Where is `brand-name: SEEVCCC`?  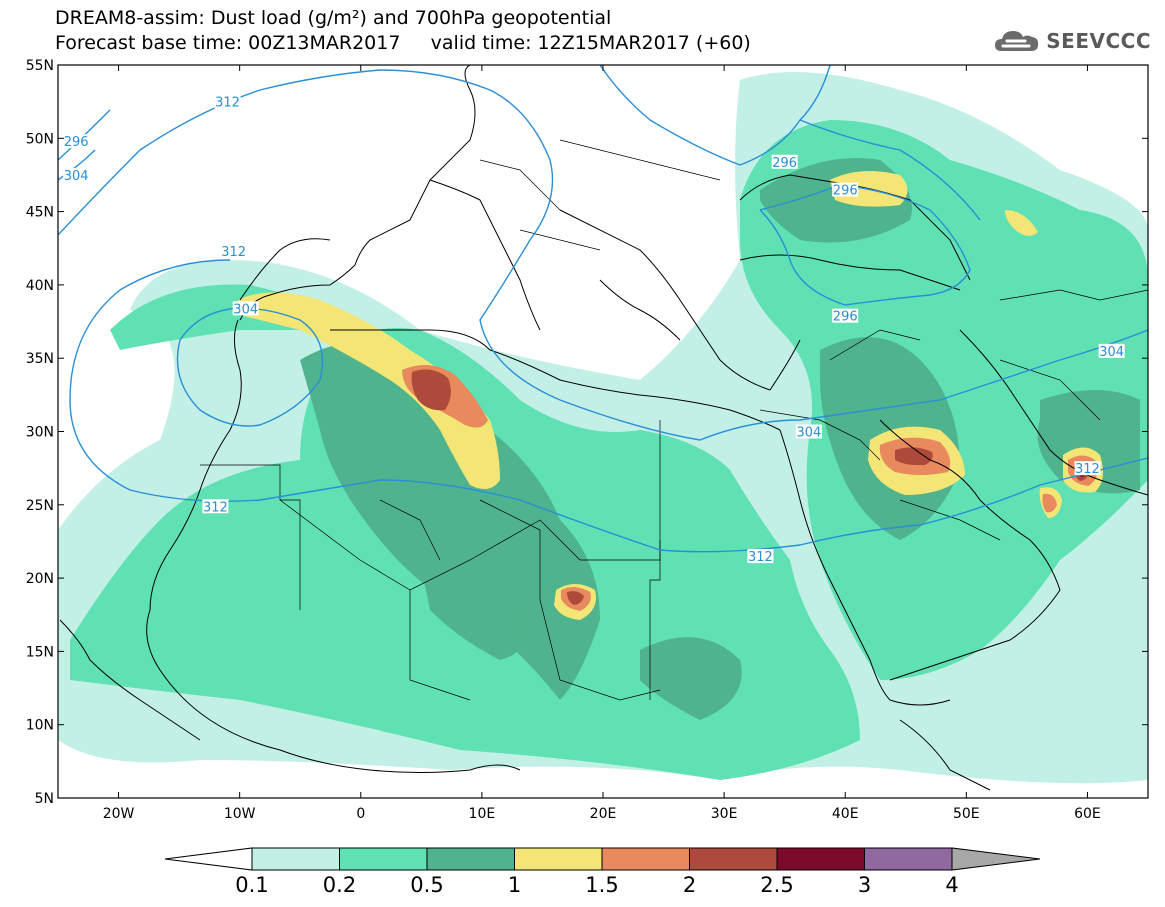 brand-name: SEEVCCC is located at coordinates (1098, 41).